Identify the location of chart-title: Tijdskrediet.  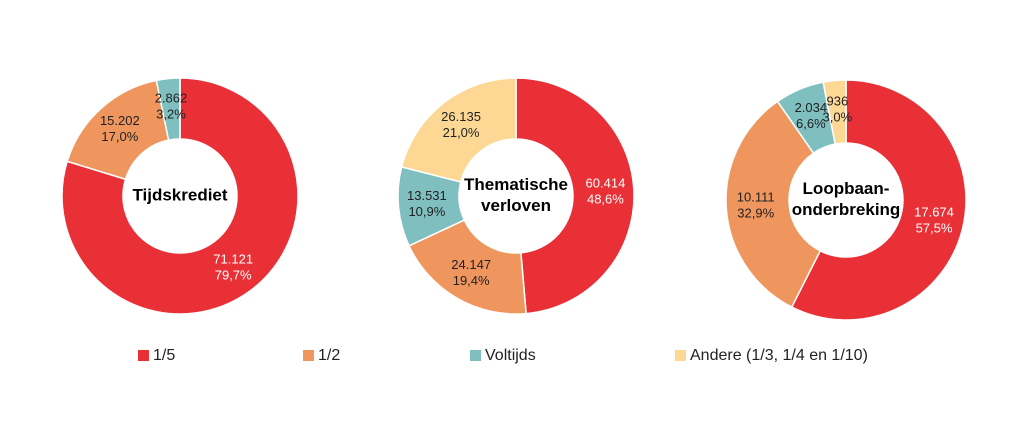
(179, 194).